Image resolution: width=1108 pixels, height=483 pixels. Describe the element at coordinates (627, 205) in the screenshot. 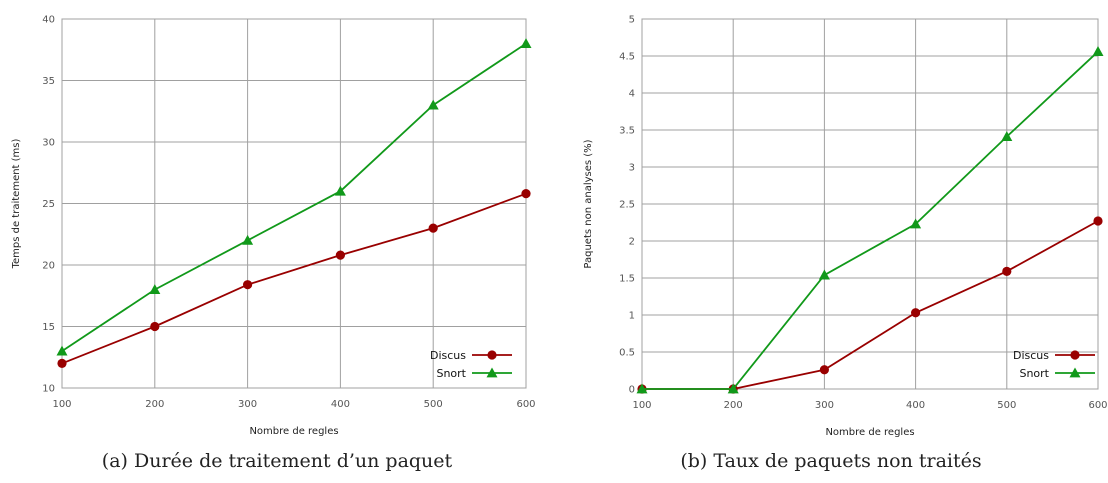

I see `y-tick-label: 2.5` at that location.